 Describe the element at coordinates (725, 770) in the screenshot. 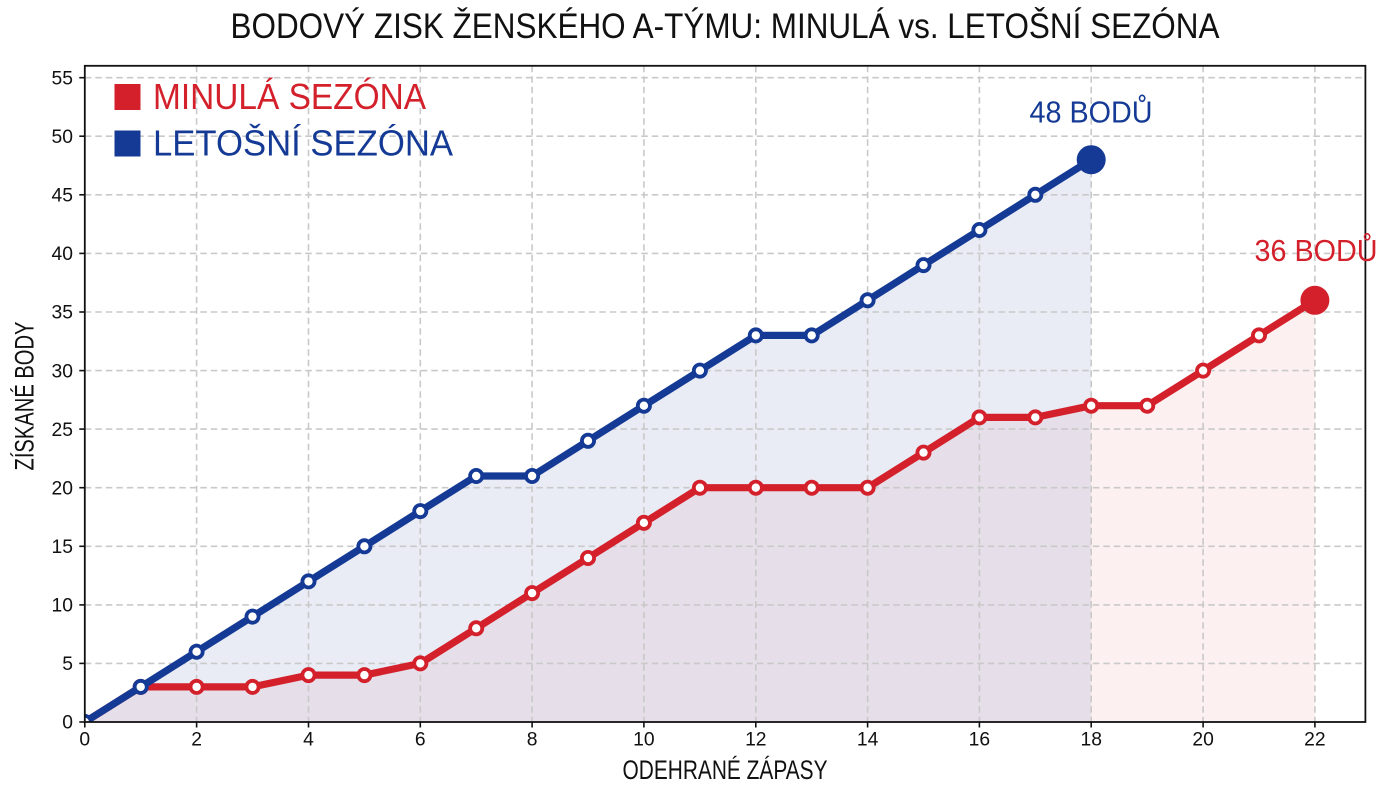

I see `svg-text: ODEHRANÉ ZÁPASY` at that location.